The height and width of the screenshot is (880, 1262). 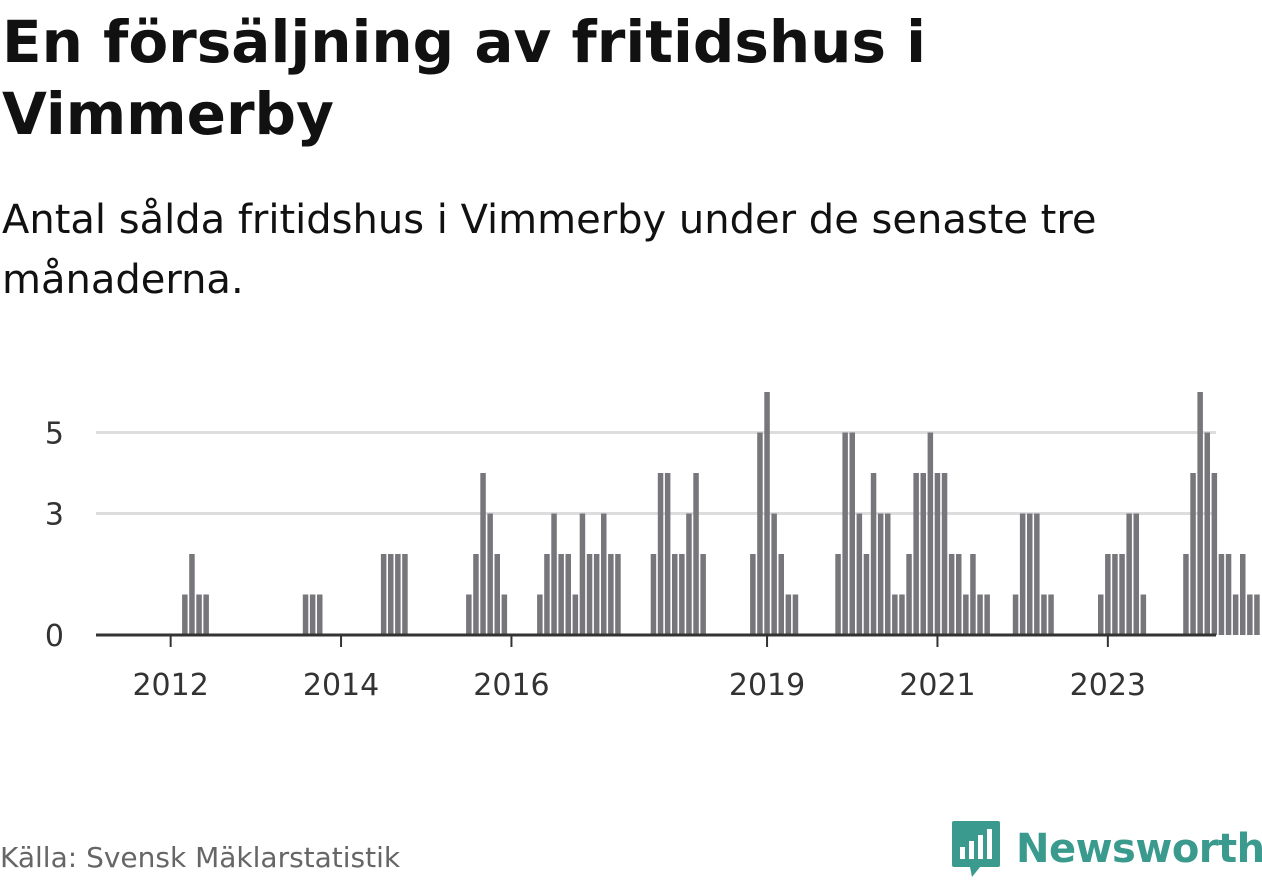 What do you see at coordinates (1139, 849) in the screenshot?
I see `brand-name: Newsworthy` at bounding box center [1139, 849].